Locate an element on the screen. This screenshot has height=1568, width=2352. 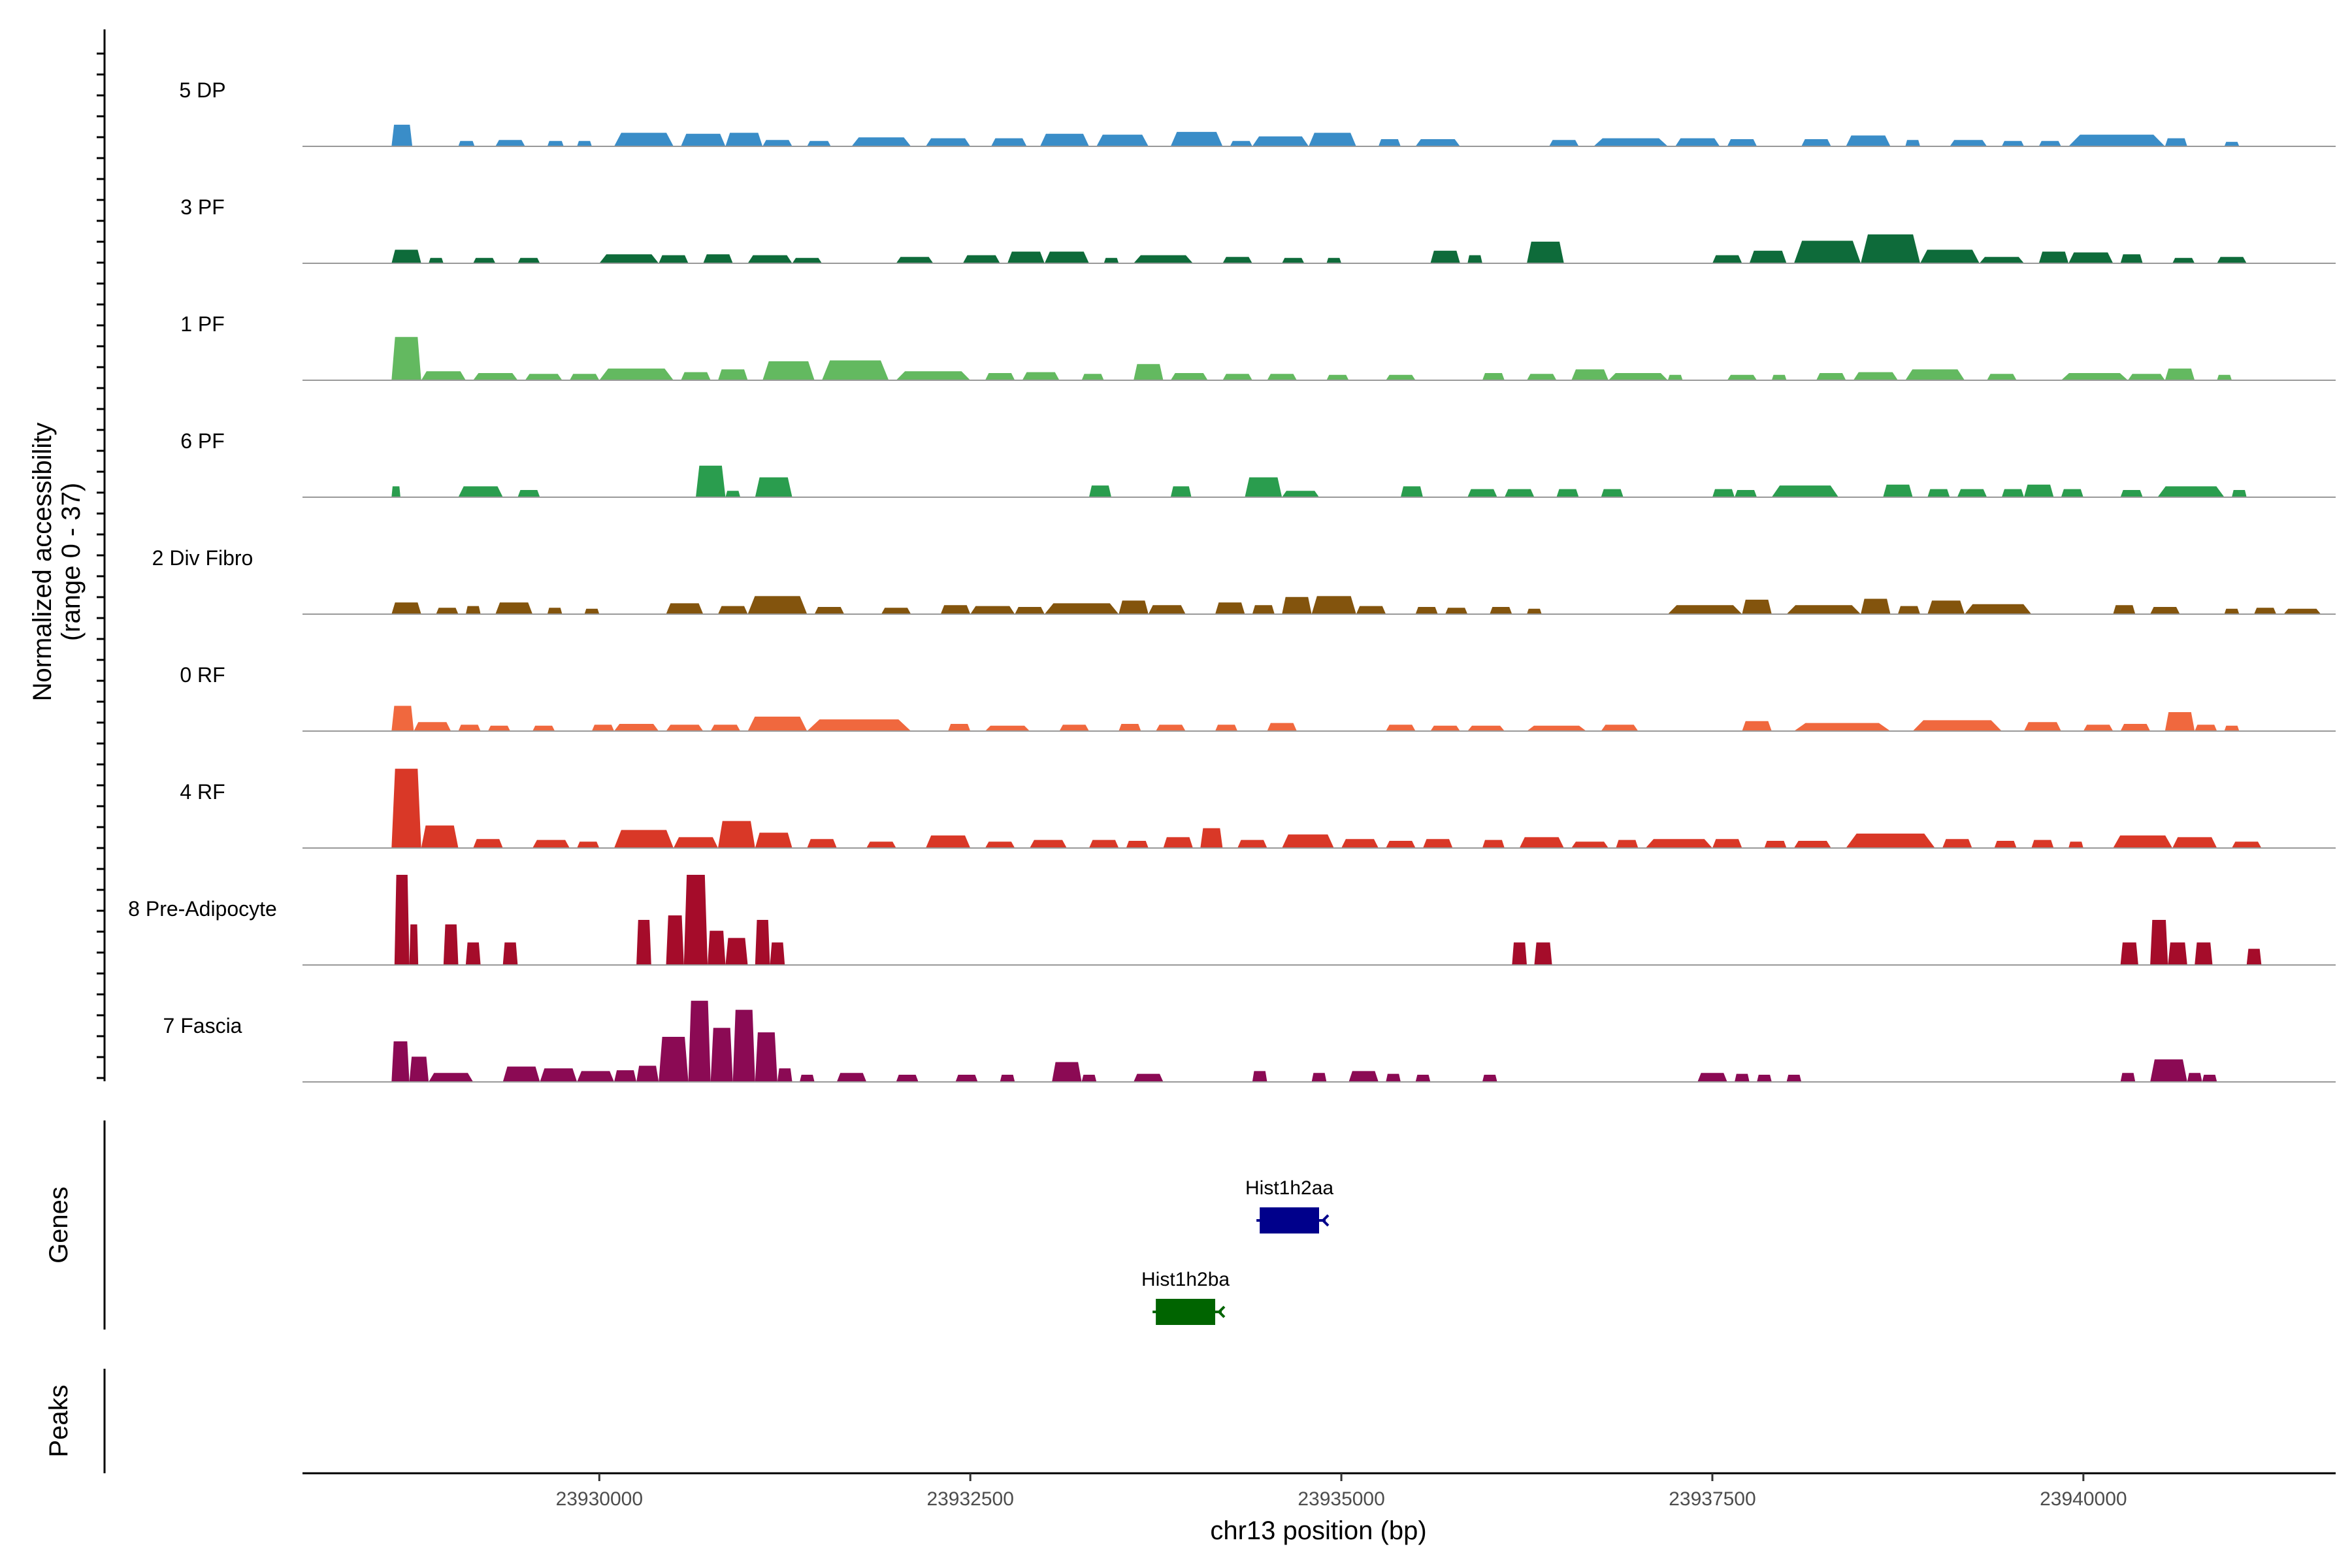
gene-annotations: Hist1h2aa Hist1h2ba is located at coordinates (1237, 1251).